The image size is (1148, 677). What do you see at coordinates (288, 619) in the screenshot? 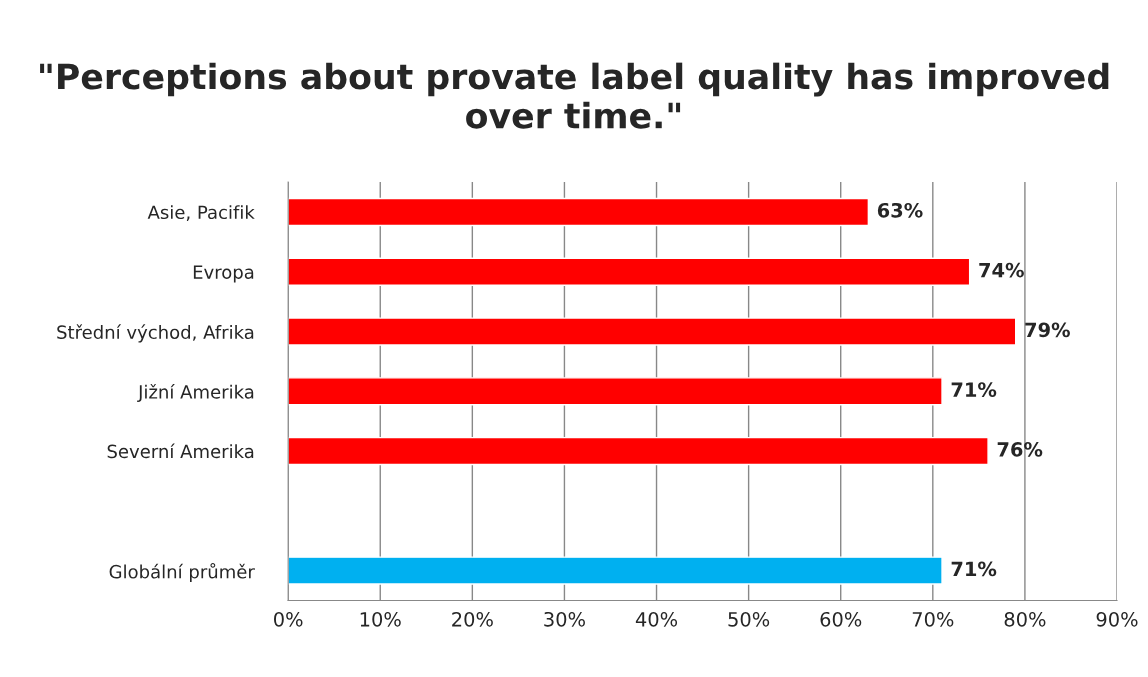
I see `x-tick-label: 0%` at bounding box center [288, 619].